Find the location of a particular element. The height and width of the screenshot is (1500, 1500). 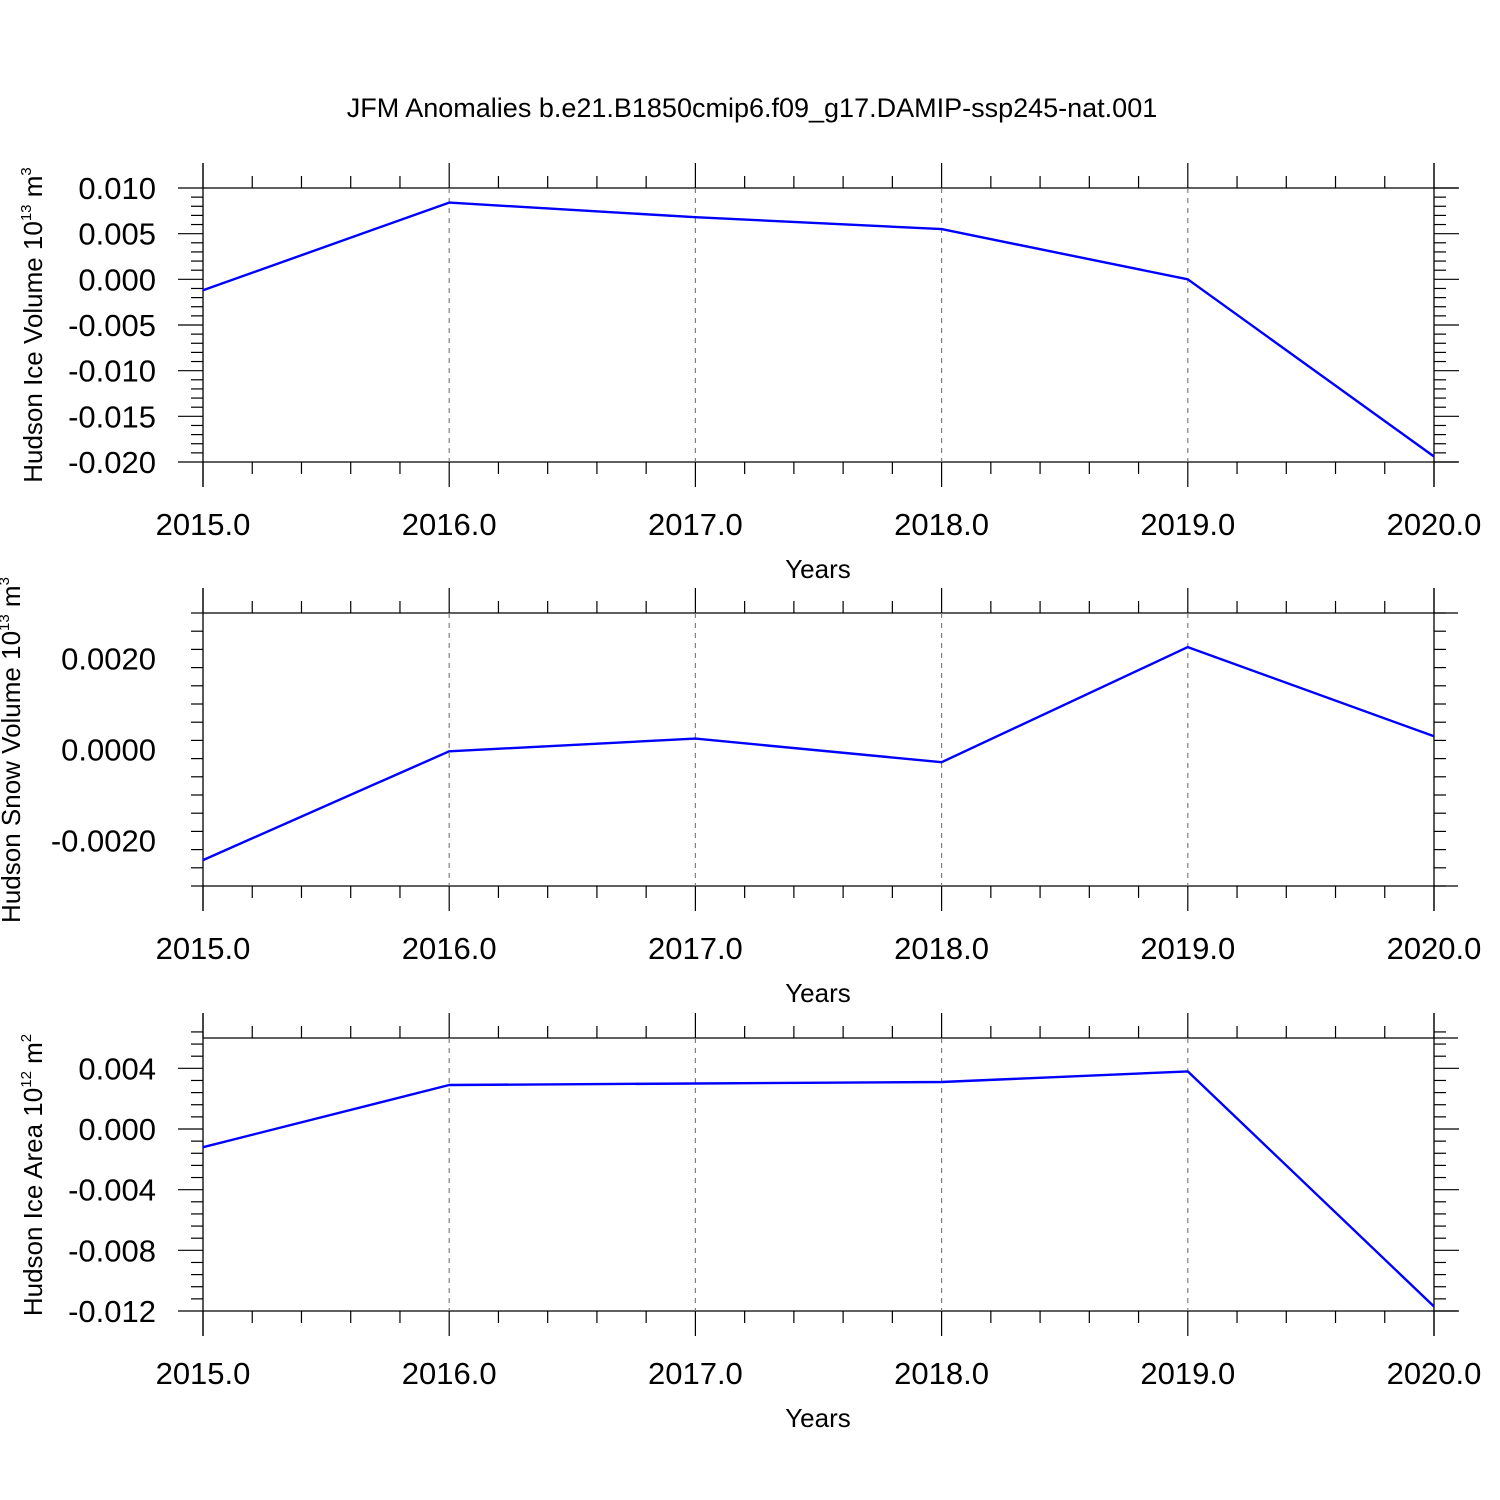

y-tick-label: -0.0020 is located at coordinates (103, 841).